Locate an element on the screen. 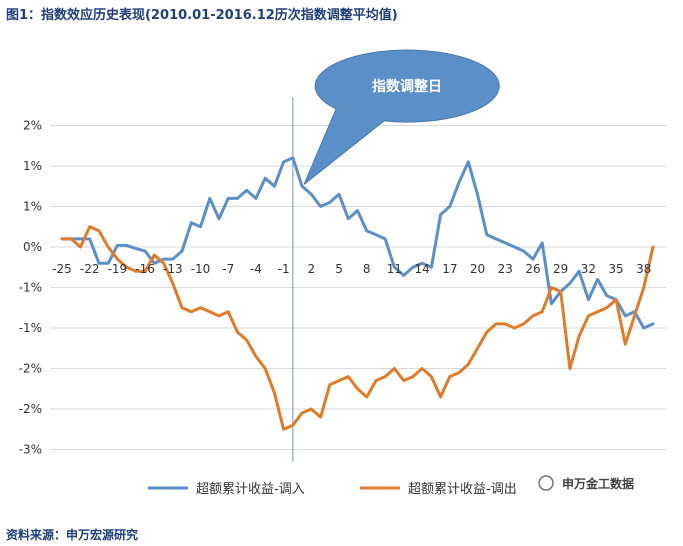 Image resolution: width=683 pixels, height=546 pixels. y-axis-ticks: 2% 1% 1% 0% -1% -1% -2% -2% -3% is located at coordinates (30, 288).